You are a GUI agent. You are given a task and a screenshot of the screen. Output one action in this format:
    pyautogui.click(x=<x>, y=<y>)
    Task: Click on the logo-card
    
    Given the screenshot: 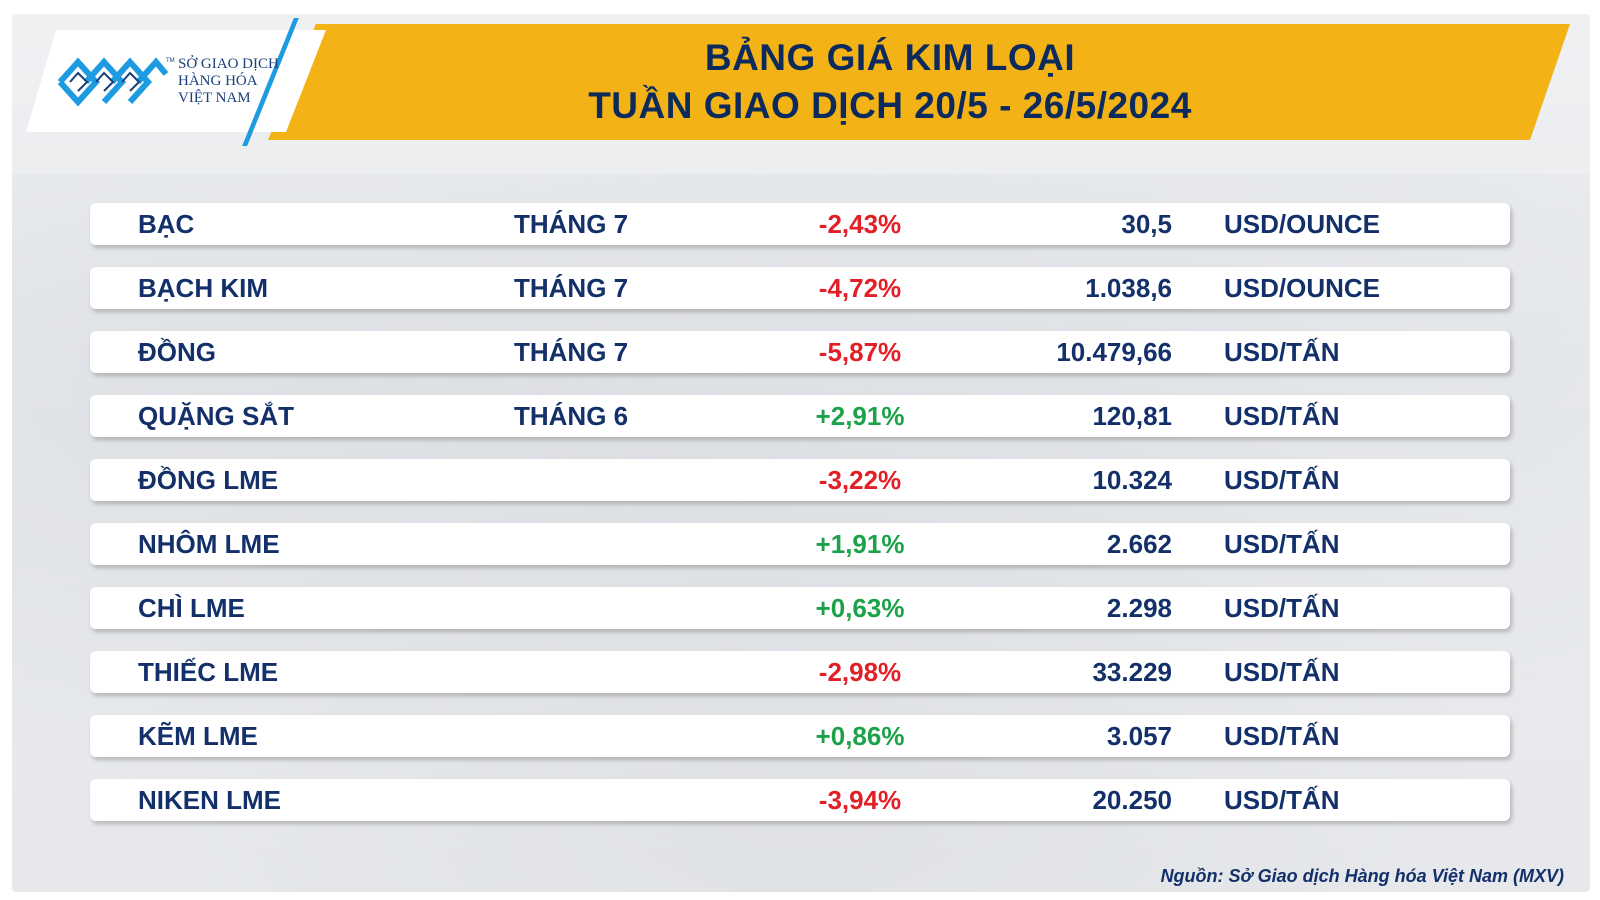 What is the action you would take?
    pyautogui.click(x=176, y=81)
    